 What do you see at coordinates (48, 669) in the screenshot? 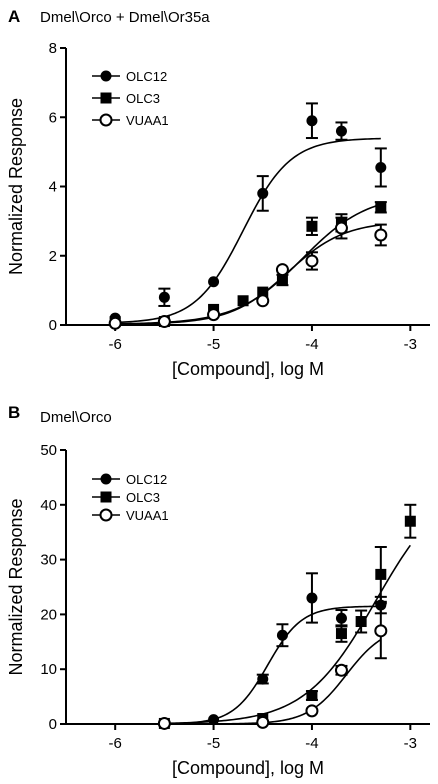
I see `y-tick-label: 10` at bounding box center [48, 669].